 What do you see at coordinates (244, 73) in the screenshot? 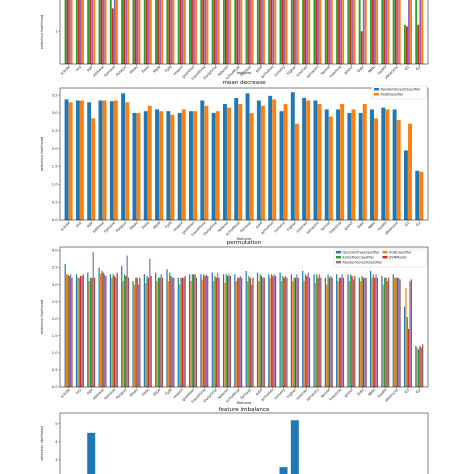
I see `x-axis-label: features` at bounding box center [244, 73].